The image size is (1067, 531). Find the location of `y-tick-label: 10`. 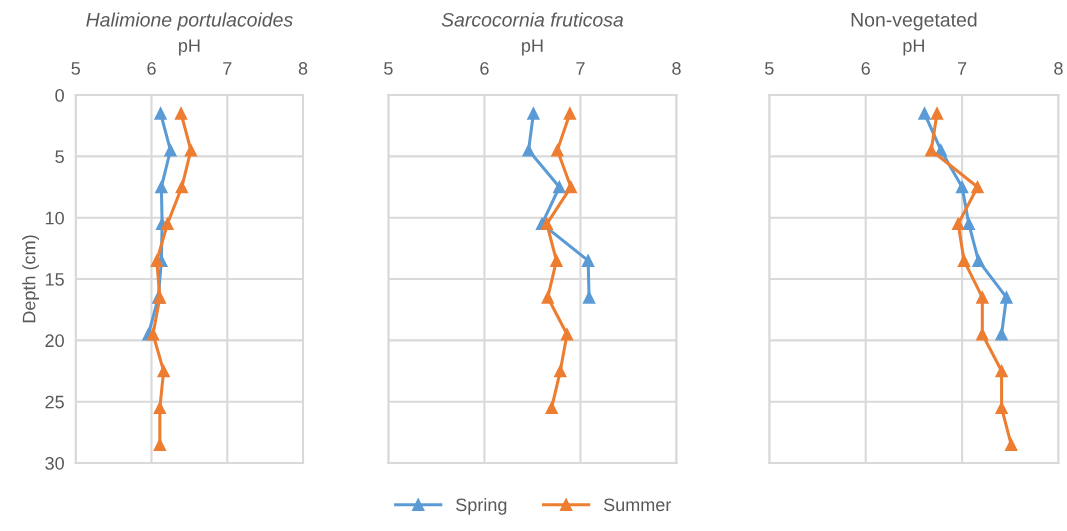

y-tick-label: 10 is located at coordinates (54, 218).